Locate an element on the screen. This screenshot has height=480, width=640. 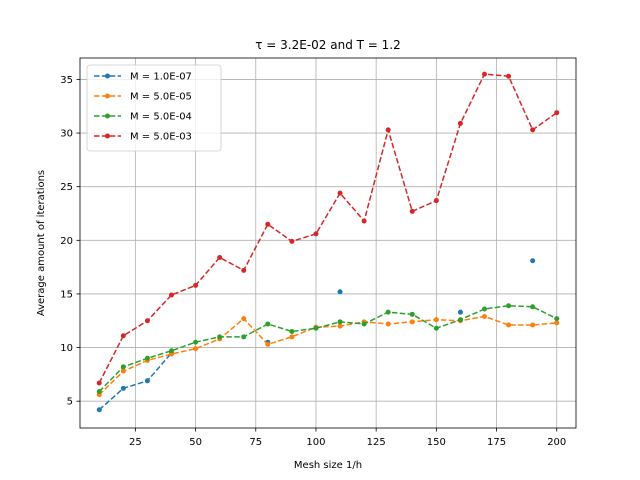
legend-item: M = 5.0E-03 is located at coordinates (143, 137).